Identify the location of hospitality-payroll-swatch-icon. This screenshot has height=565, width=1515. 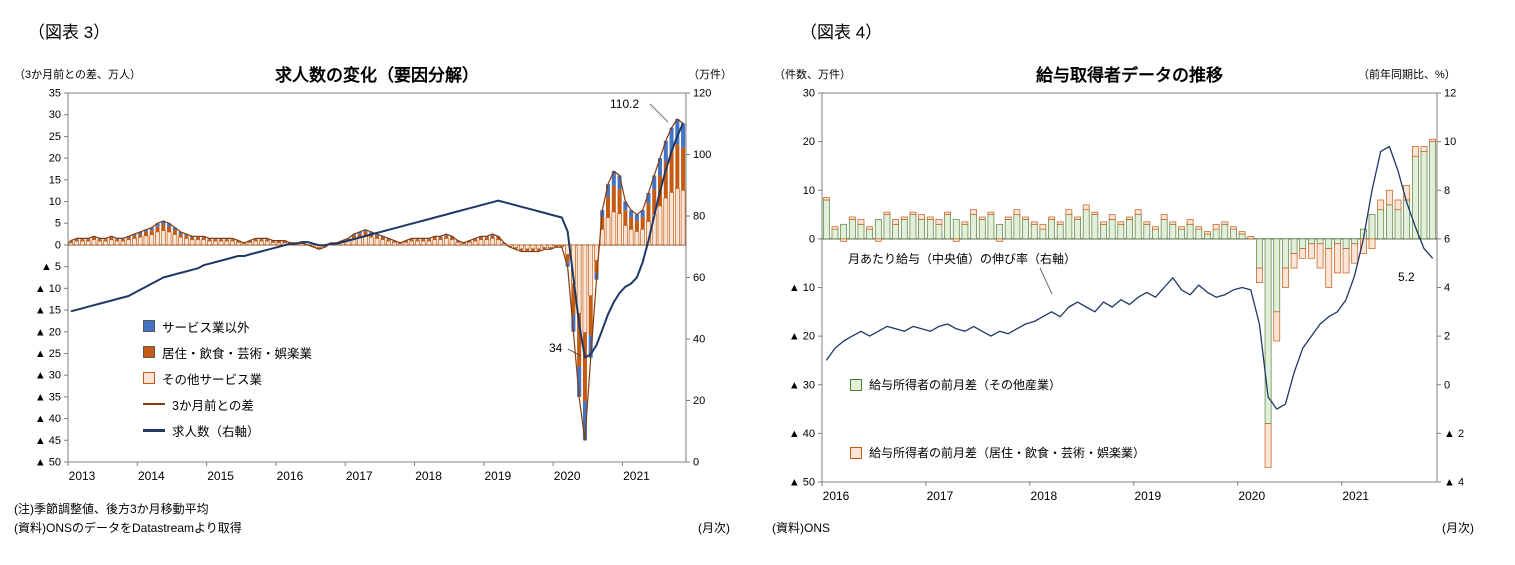
(856, 452).